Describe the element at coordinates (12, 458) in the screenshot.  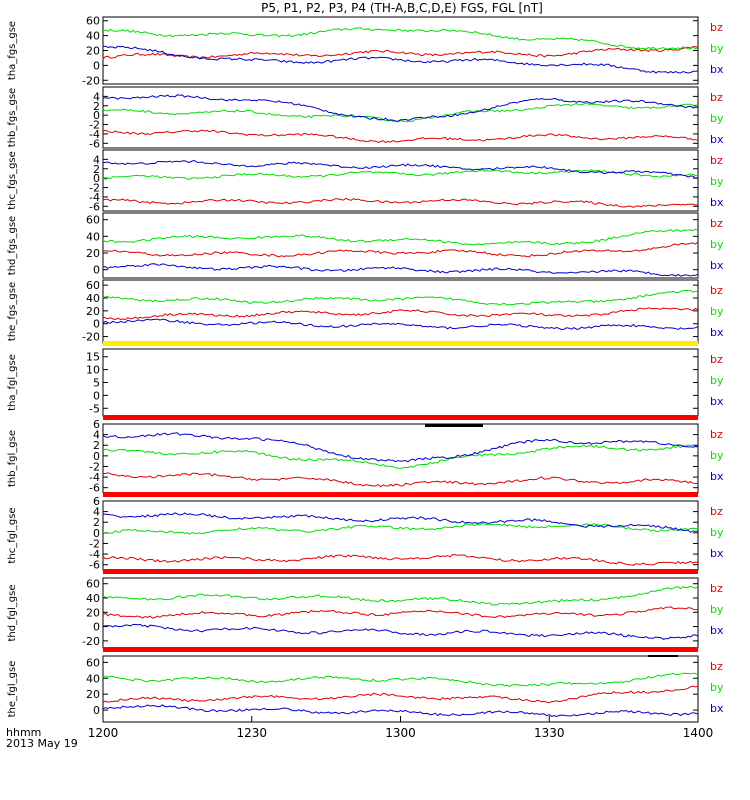
I see `y-axis-label: thb_fgl_gse` at that location.